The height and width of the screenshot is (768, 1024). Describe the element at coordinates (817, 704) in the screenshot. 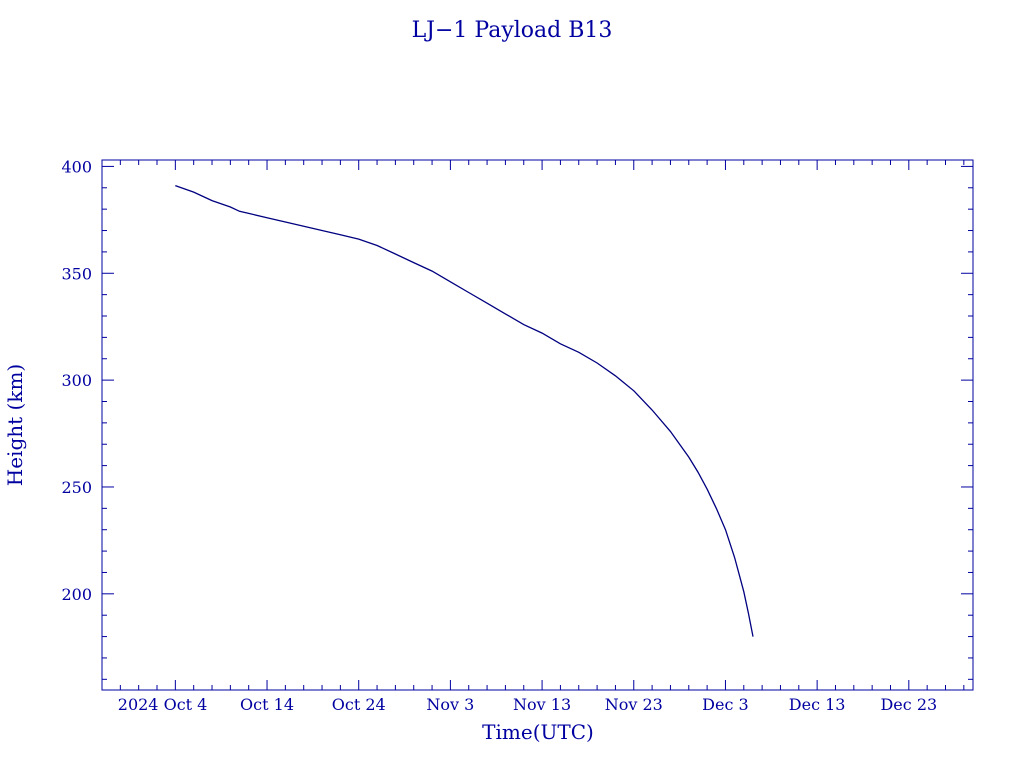

I see `x-tick-label: Dec 13` at that location.